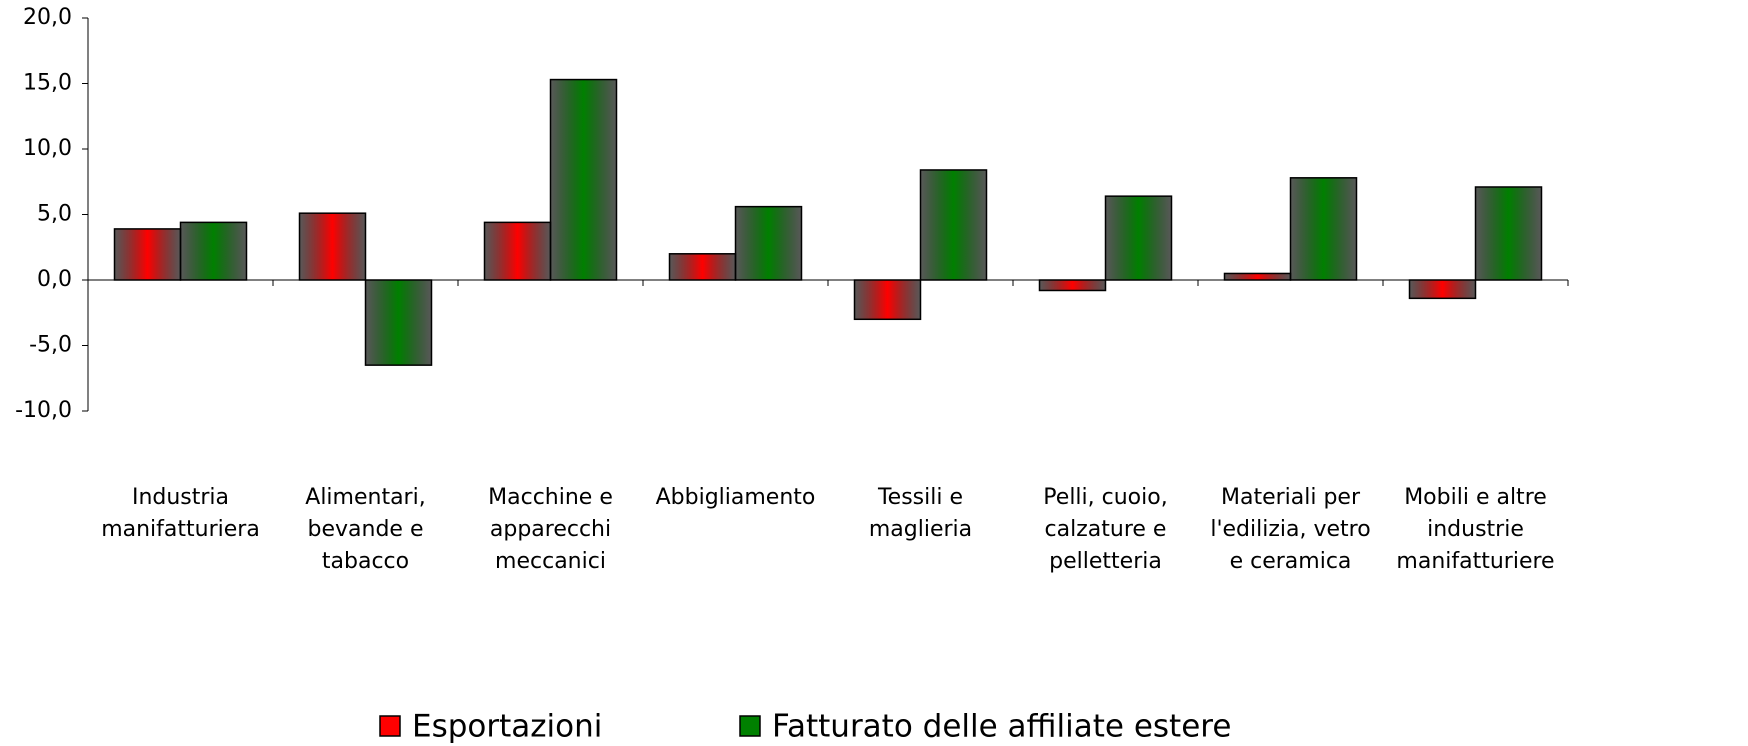 This screenshot has width=1748, height=746. What do you see at coordinates (735, 497) in the screenshot?
I see `x-tick-label: Abbigliamento` at bounding box center [735, 497].